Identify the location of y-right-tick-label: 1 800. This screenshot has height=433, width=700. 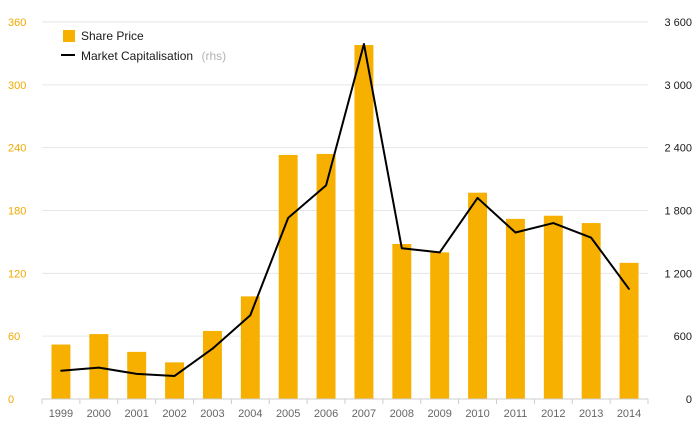
(678, 212).